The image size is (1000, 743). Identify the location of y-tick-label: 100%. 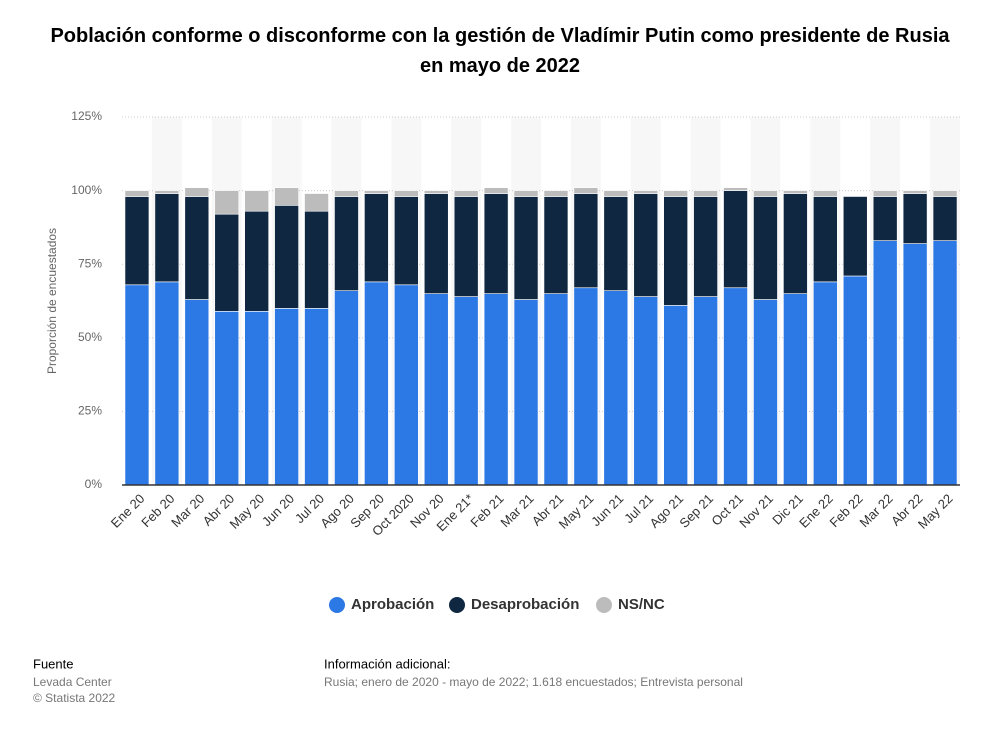
(86, 190).